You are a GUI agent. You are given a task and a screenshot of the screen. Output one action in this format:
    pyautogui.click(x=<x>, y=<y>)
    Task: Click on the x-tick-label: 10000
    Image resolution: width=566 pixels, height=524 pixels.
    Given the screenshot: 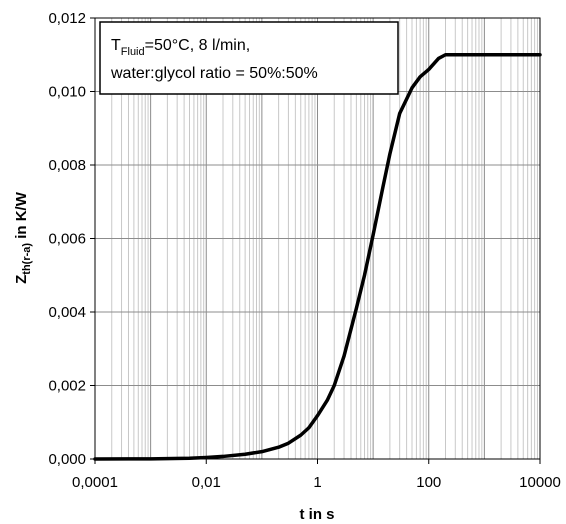 What is the action you would take?
    pyautogui.click(x=540, y=482)
    